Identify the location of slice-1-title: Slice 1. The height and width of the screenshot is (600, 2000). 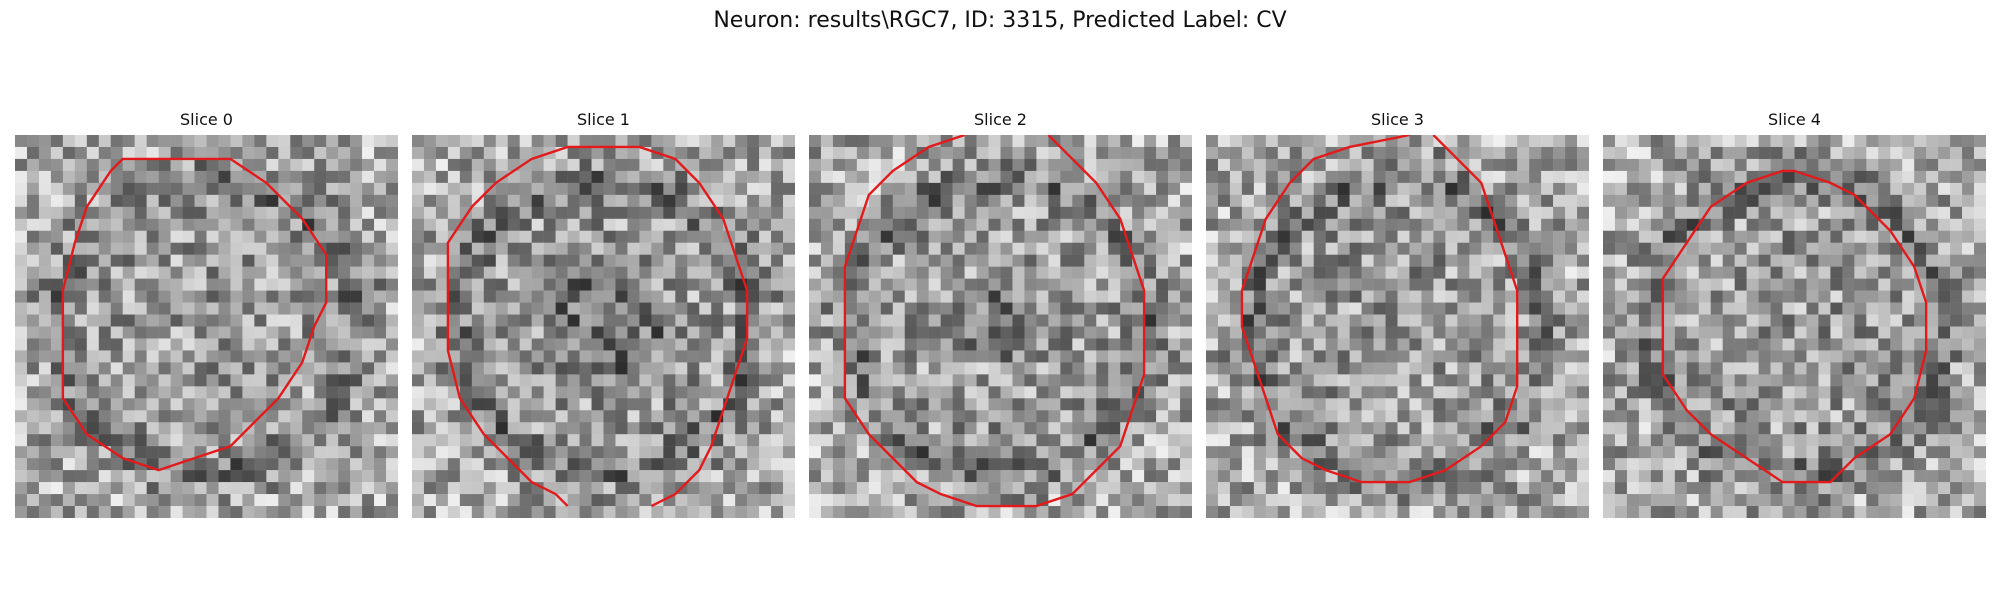
(603, 119).